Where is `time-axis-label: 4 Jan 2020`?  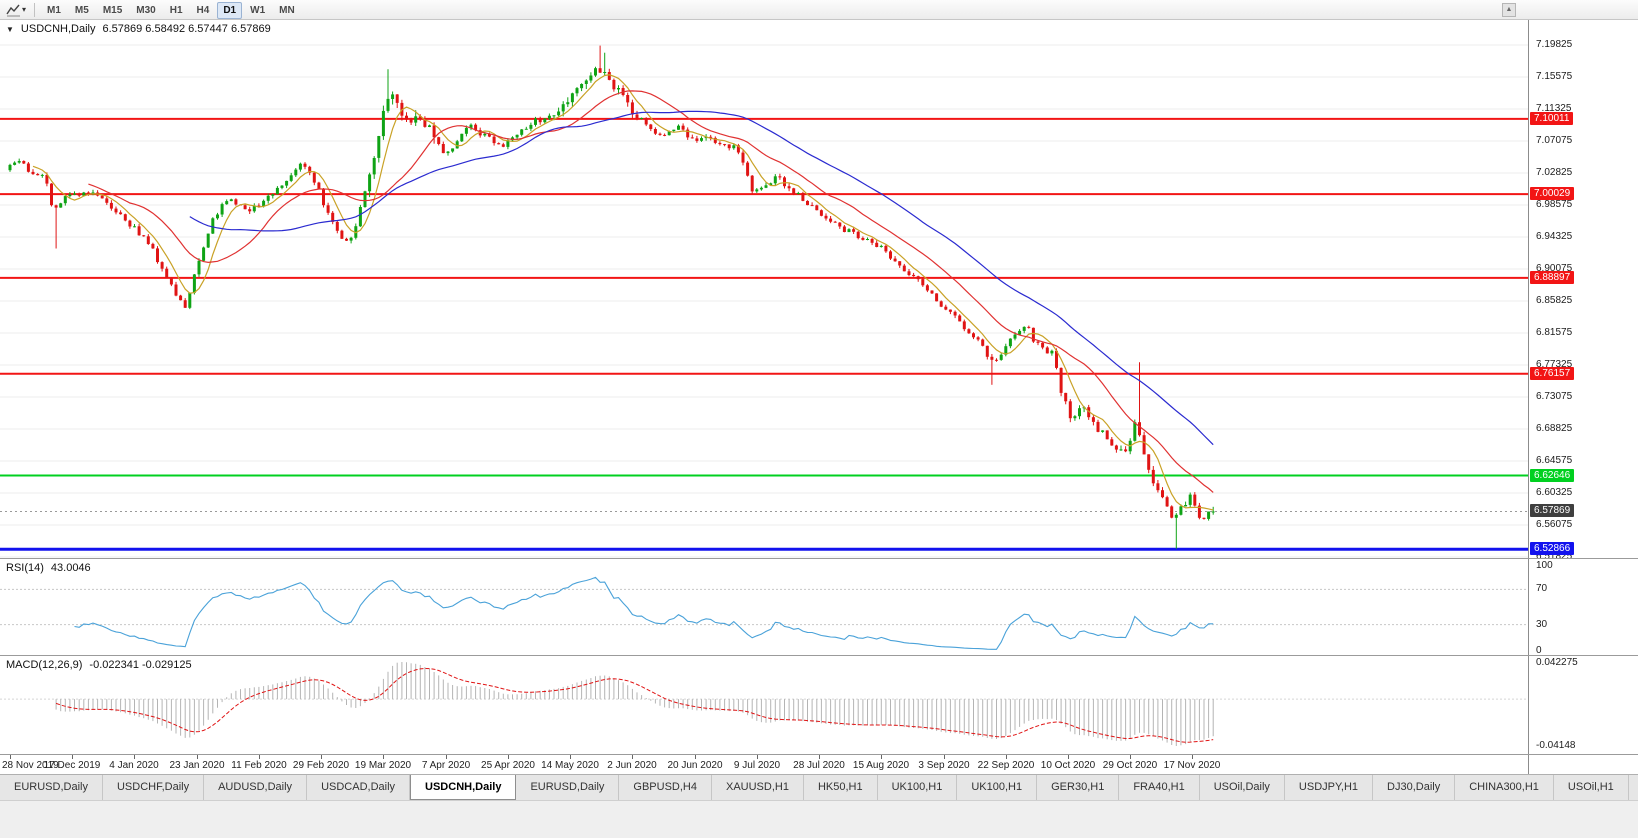 time-axis-label: 4 Jan 2020 is located at coordinates (134, 765).